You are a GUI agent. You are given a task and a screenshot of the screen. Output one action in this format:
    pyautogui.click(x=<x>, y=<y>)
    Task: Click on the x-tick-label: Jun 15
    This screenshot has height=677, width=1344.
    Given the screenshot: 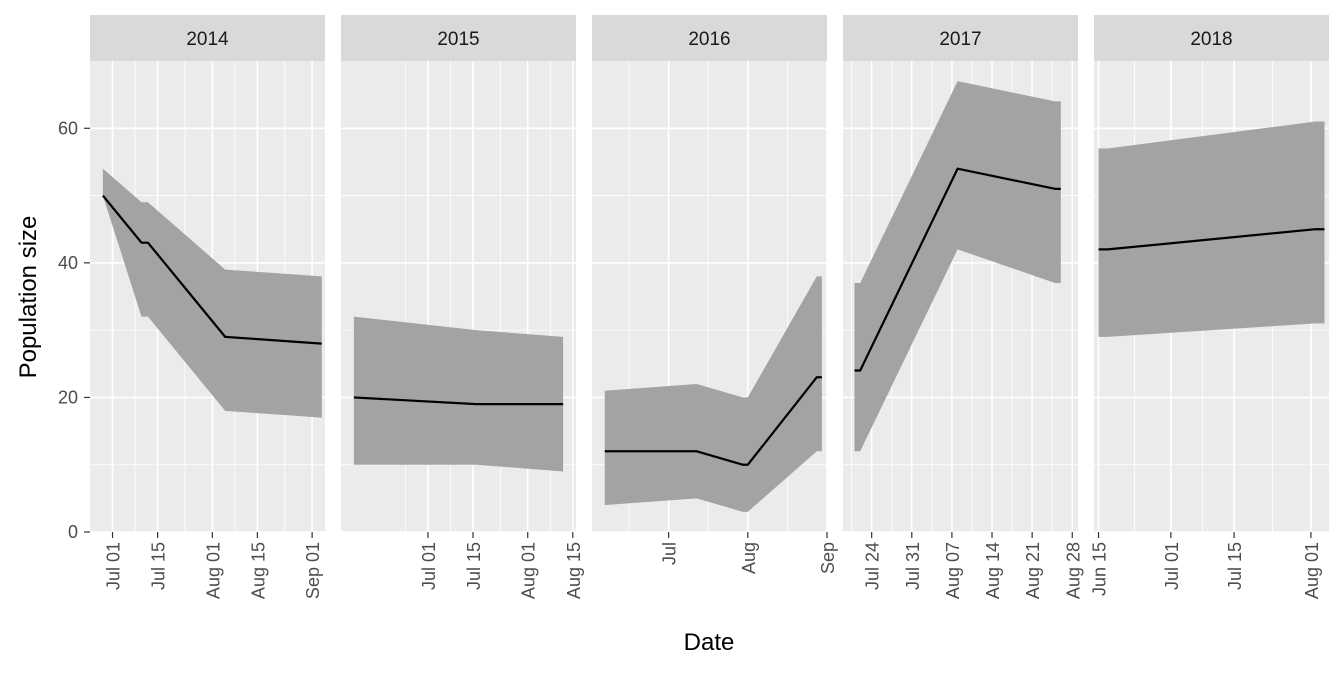 What is the action you would take?
    pyautogui.click(x=1100, y=569)
    